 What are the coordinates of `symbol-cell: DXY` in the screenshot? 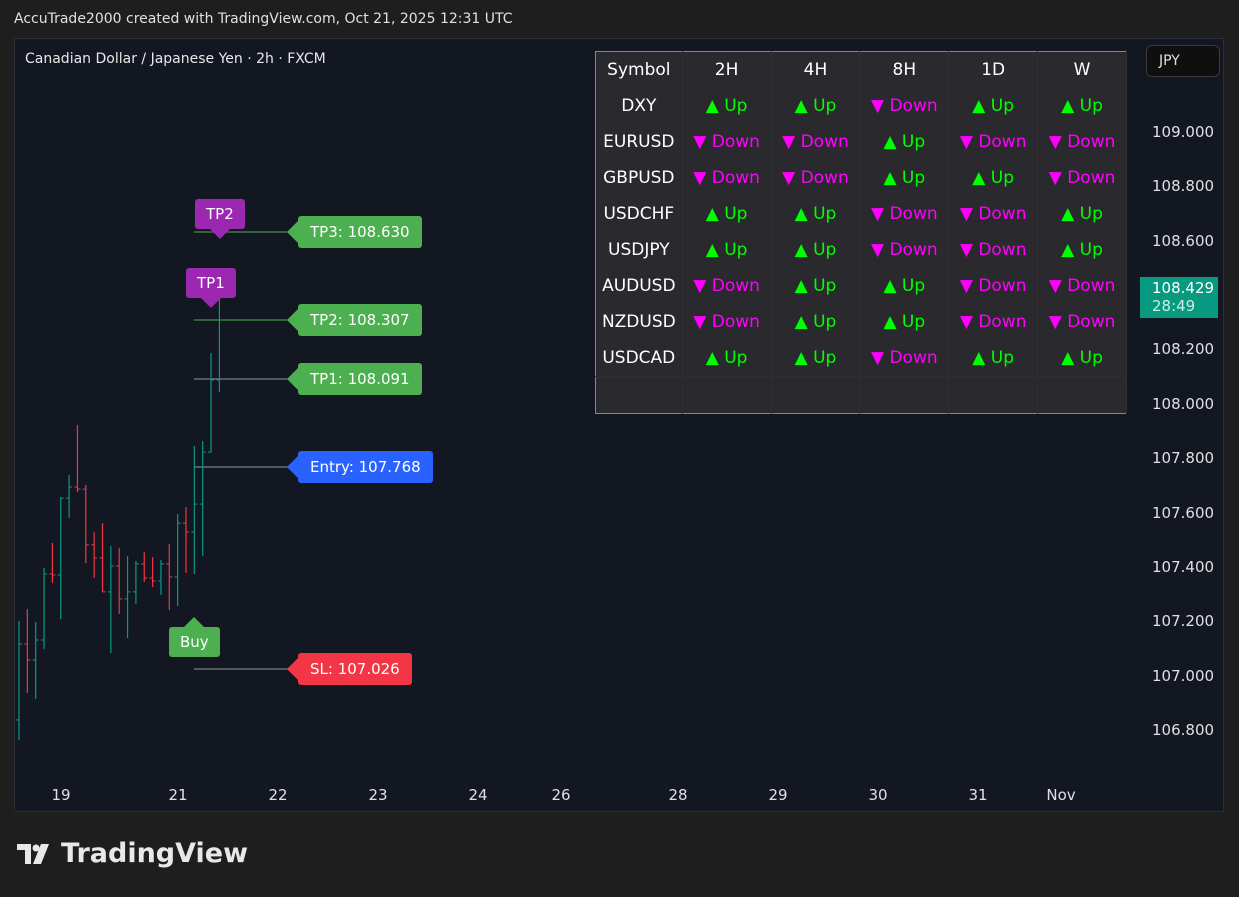 It's located at (639, 106).